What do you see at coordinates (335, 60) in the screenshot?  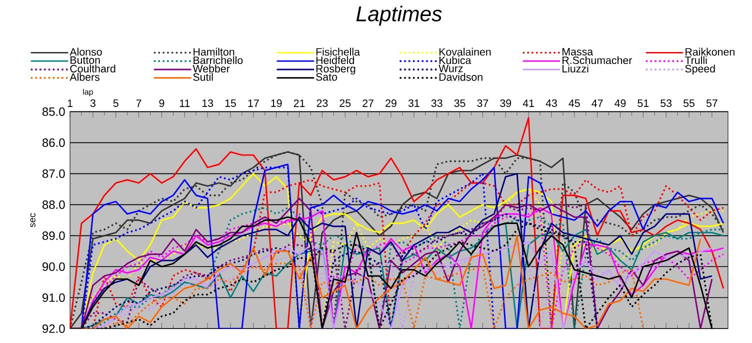 I see `legend-label: Heidfeld` at bounding box center [335, 60].